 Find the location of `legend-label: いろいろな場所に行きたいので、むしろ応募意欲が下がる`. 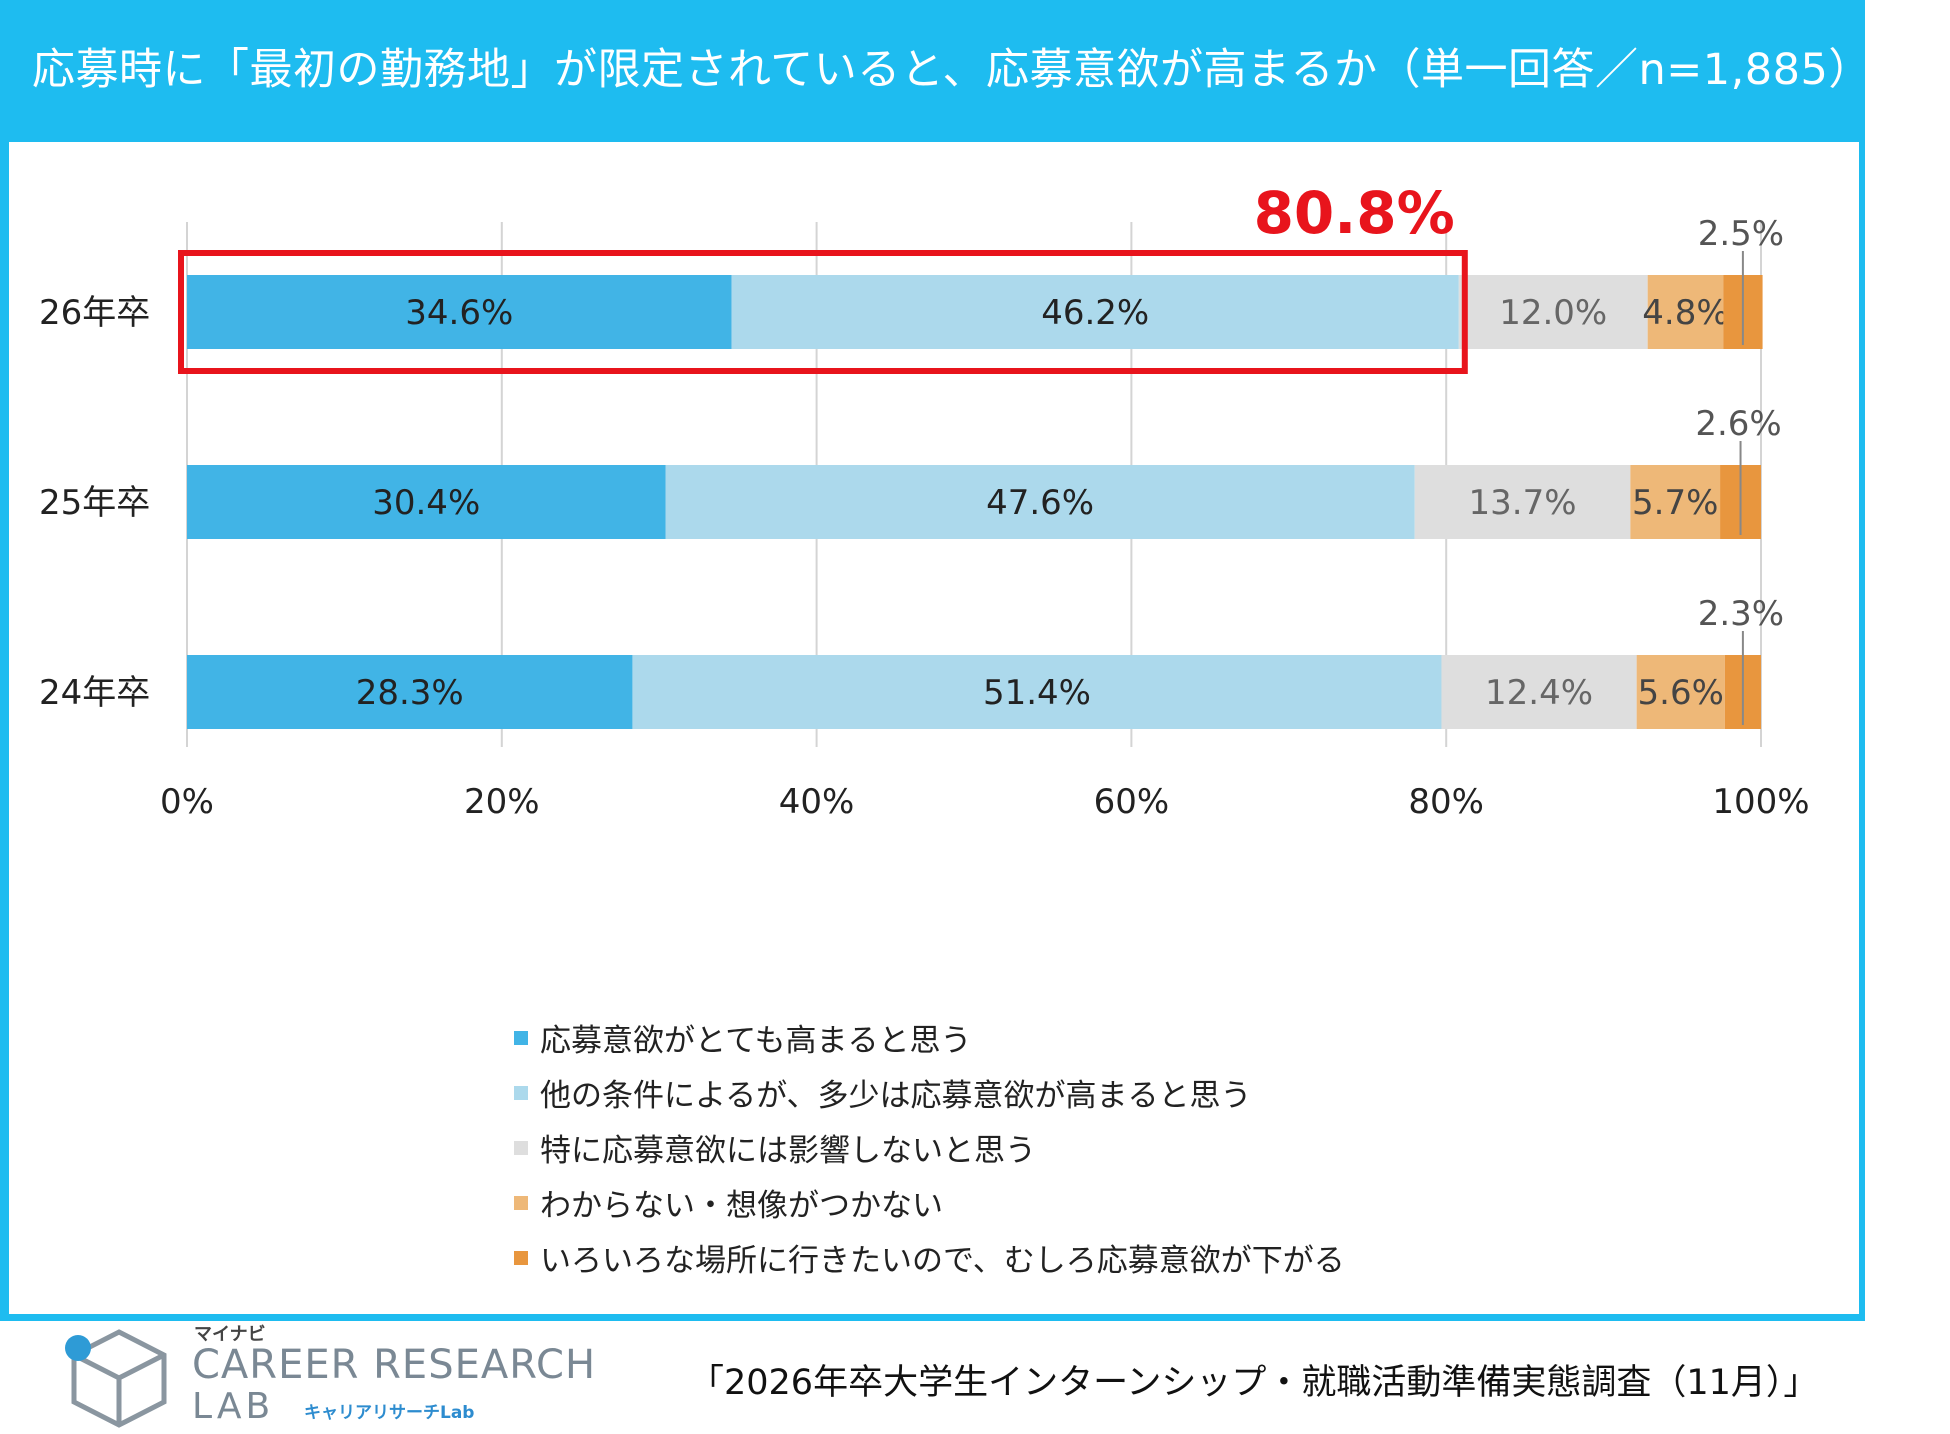

legend-label: いろいろな場所に行きたいので、むしろ応募意欲が下がる is located at coordinates (942, 1261).